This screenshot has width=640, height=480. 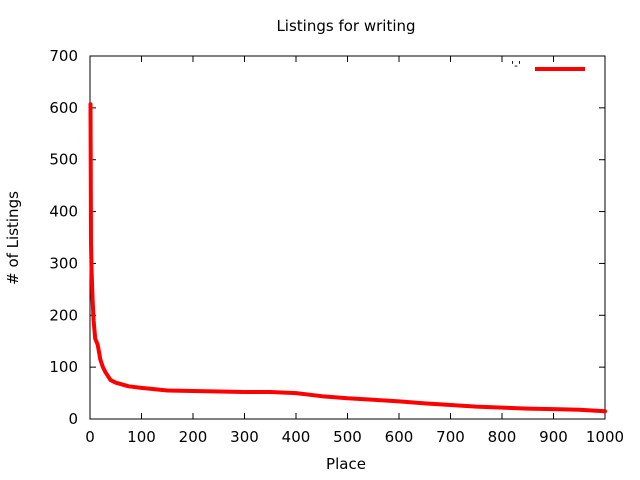 I want to click on x-tick-label: 500, so click(x=347, y=437).